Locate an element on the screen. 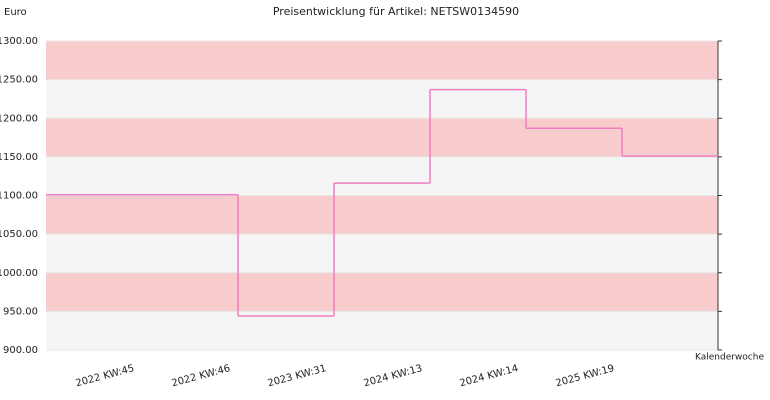  y-tick-label: 1250.00 is located at coordinates (19, 80).